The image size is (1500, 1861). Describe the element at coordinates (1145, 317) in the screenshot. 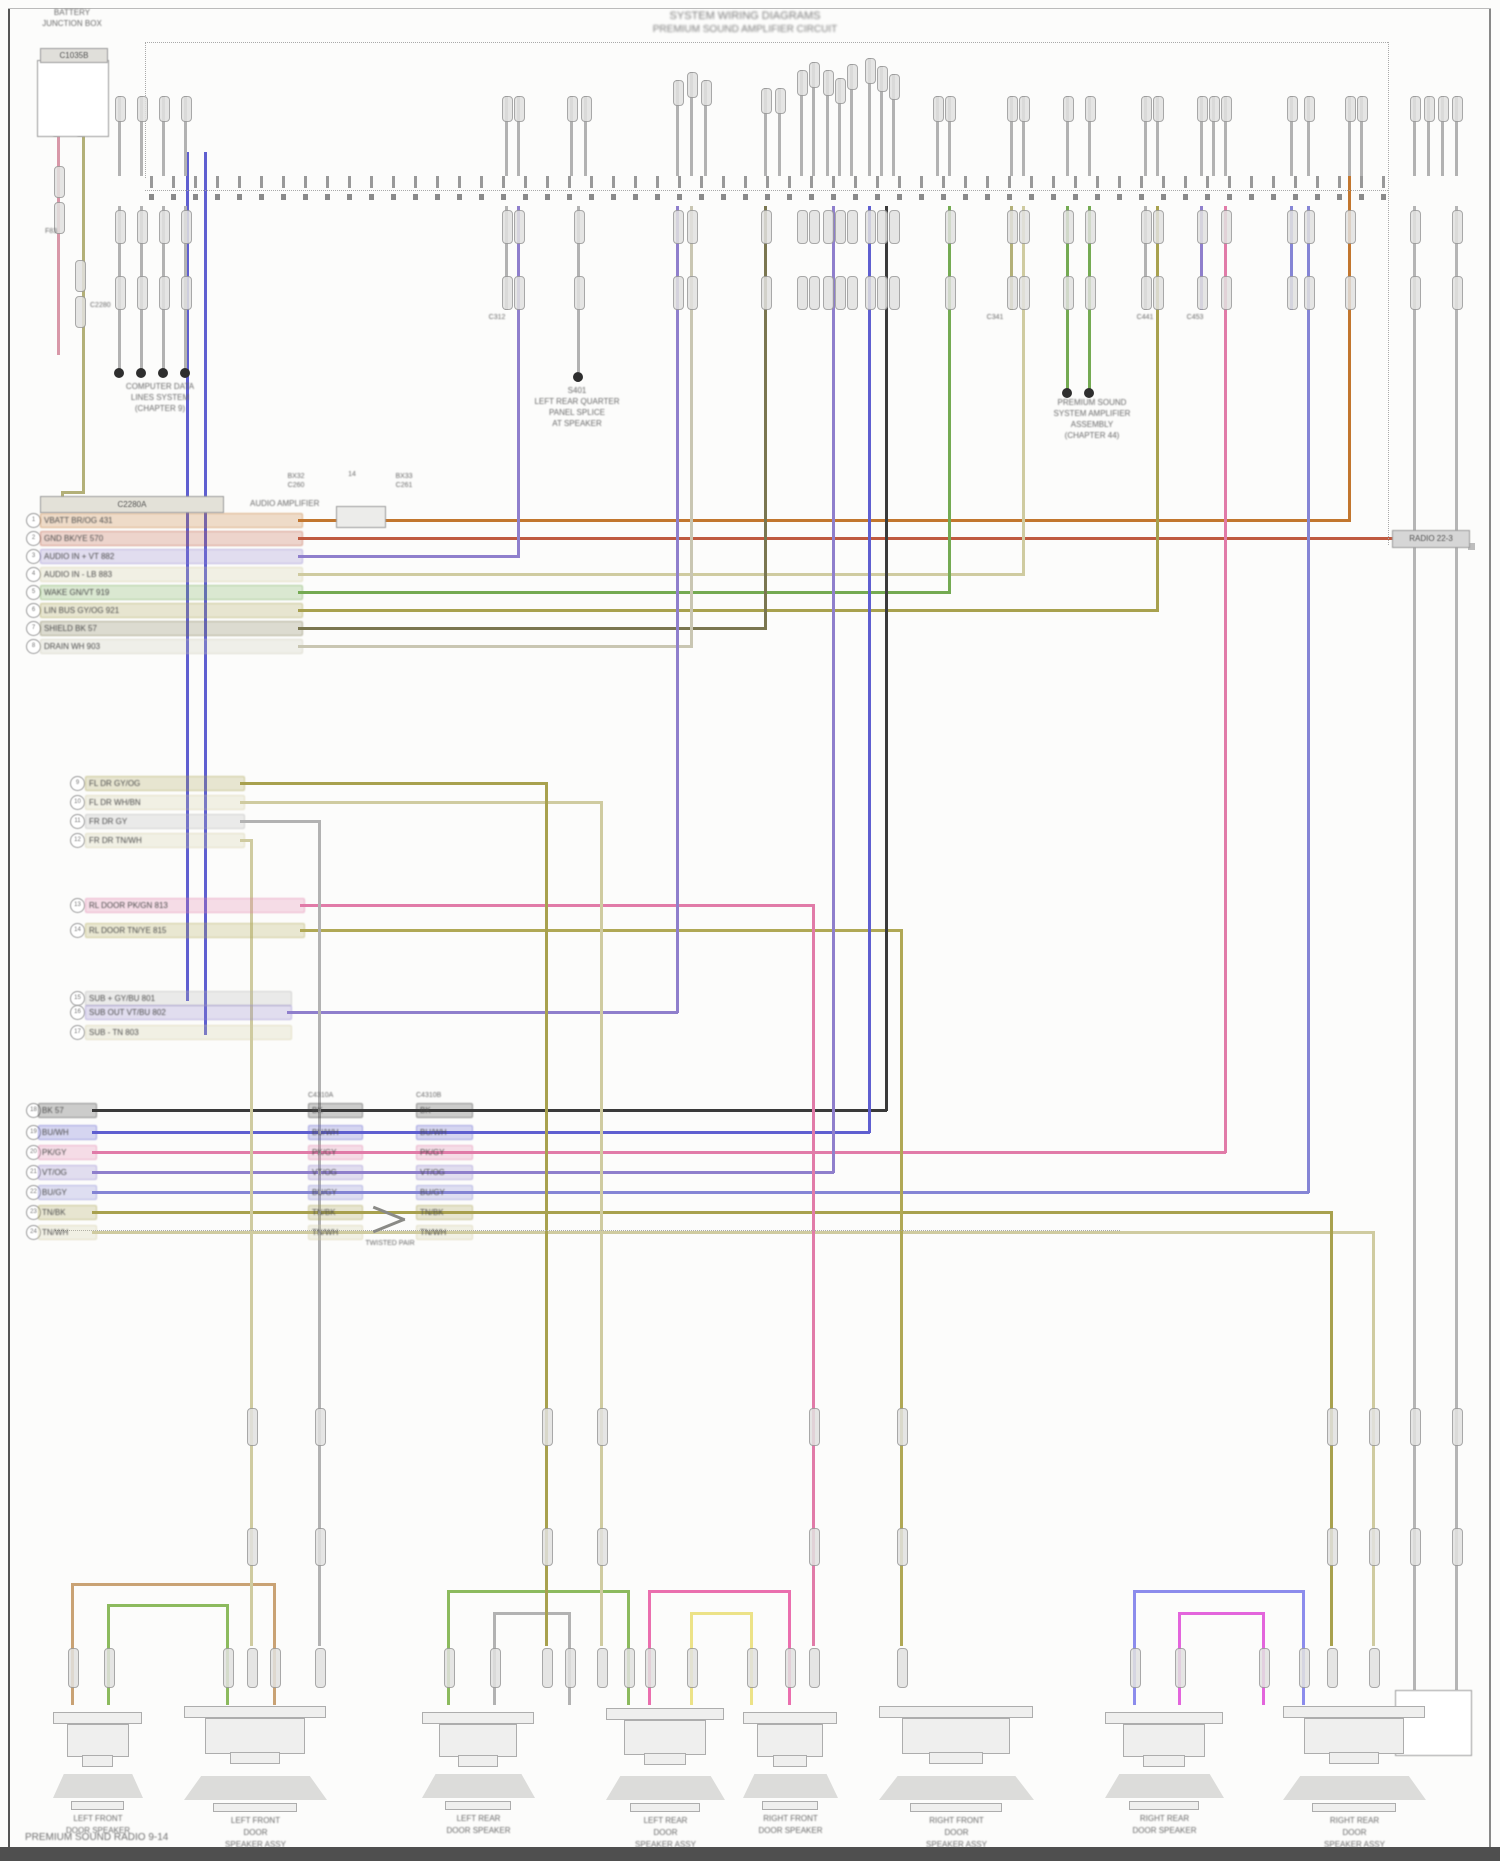

I see `text-label: C441` at that location.